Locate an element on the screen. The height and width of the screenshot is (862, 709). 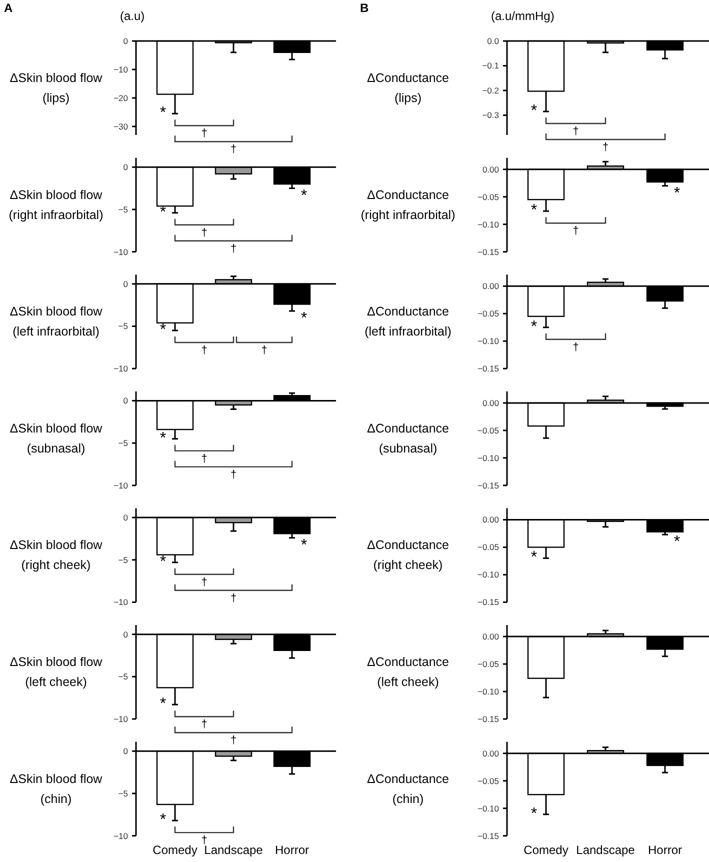
y-axis-title: ΔSkin blood flow (left cheek) is located at coordinates (57, 672).